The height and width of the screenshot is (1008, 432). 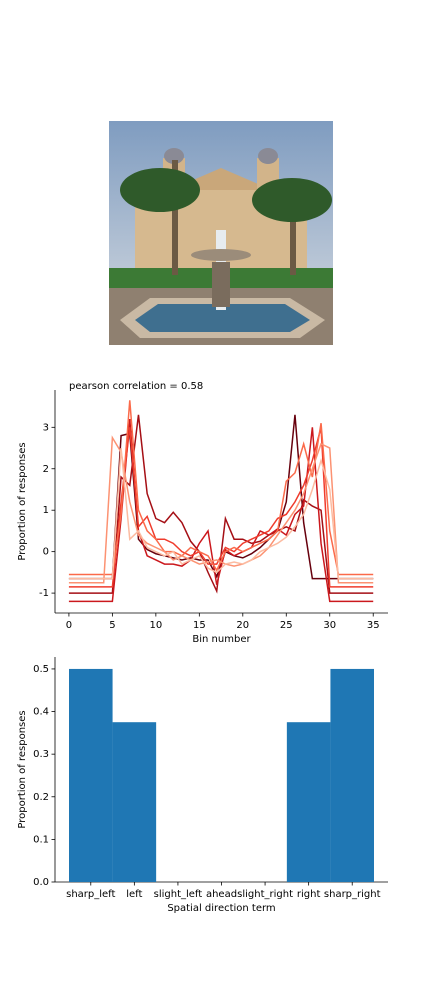 What do you see at coordinates (178, 894) in the screenshot?
I see `x-tick-label: slight_left` at bounding box center [178, 894].